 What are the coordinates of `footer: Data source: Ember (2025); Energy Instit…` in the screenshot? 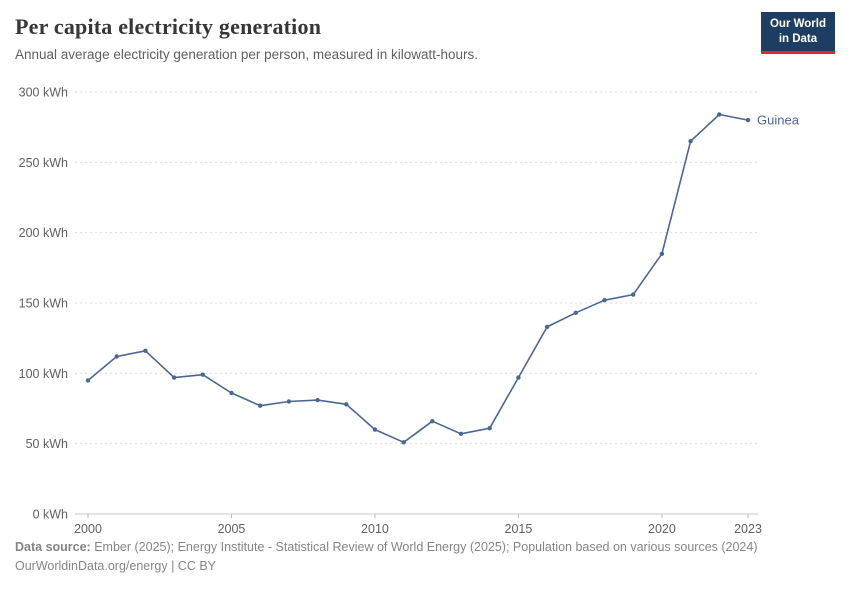 It's located at (425, 555).